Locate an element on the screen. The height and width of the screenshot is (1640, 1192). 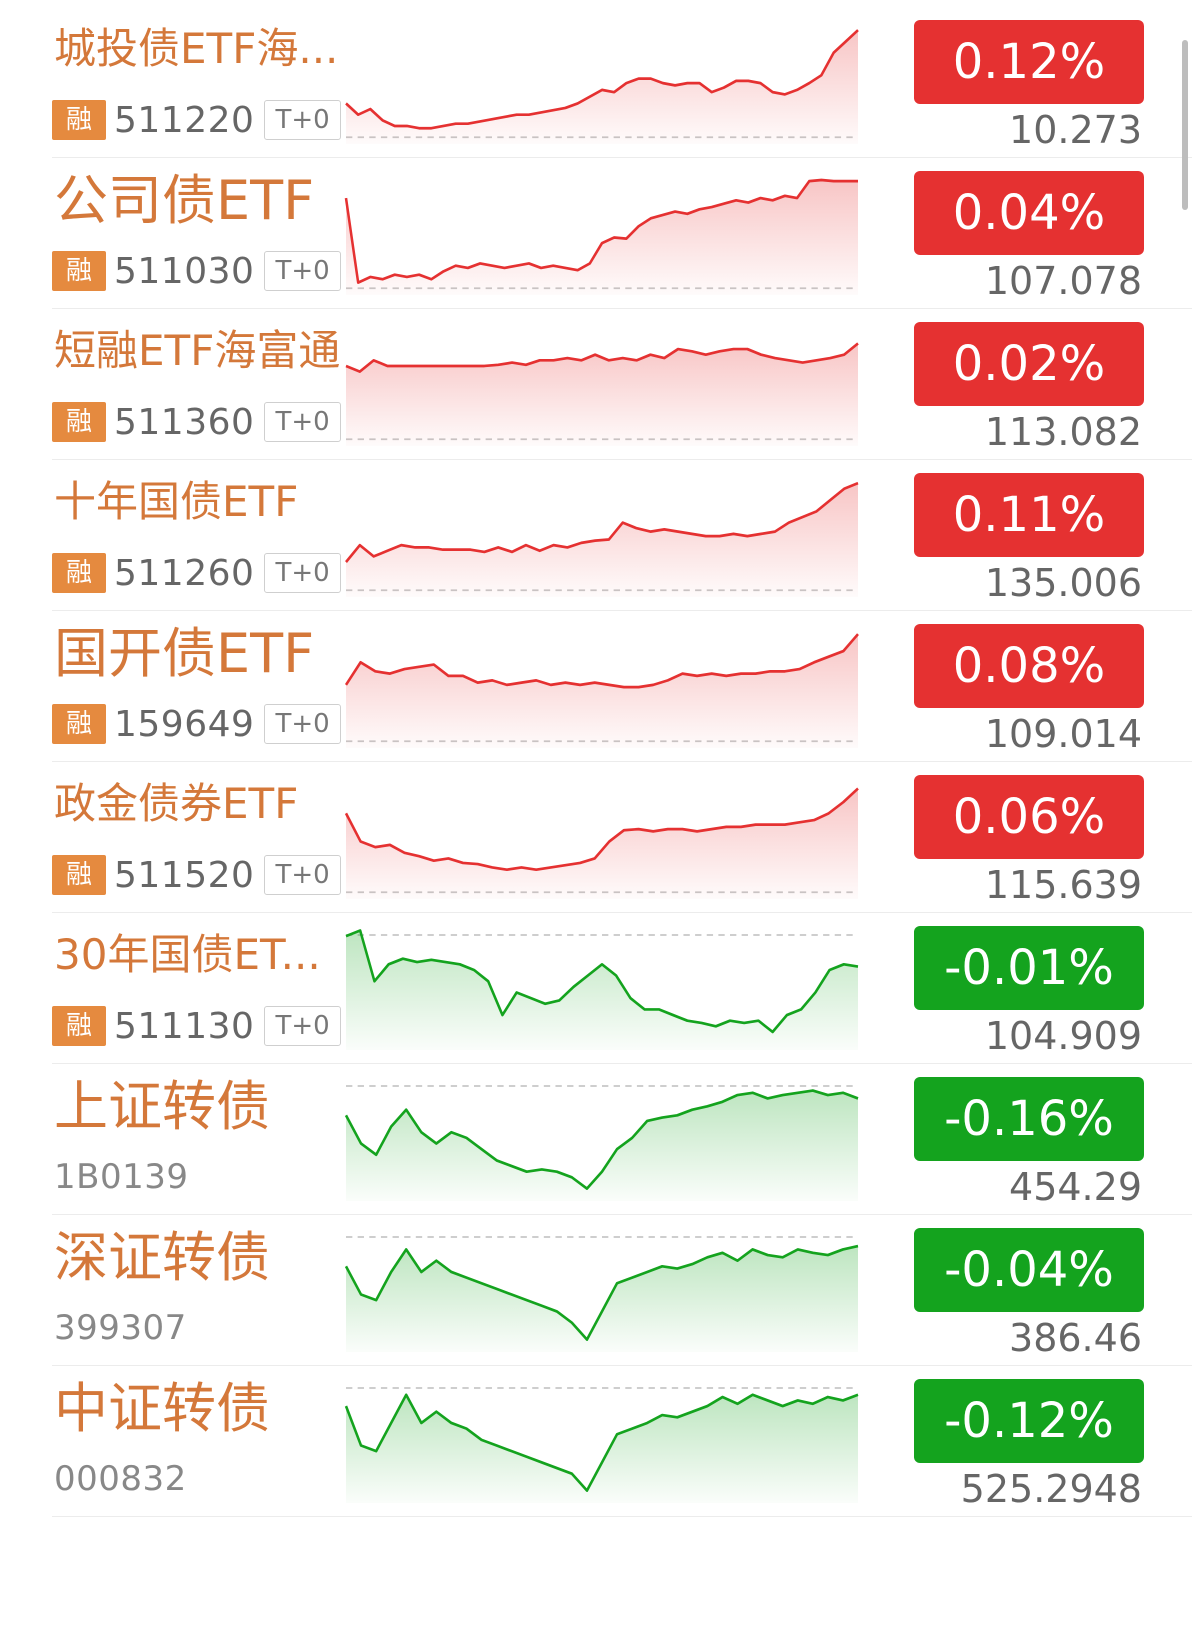
list-item: 深证转债 399307 -0.04% 386.46 is located at coordinates (596, 1287).